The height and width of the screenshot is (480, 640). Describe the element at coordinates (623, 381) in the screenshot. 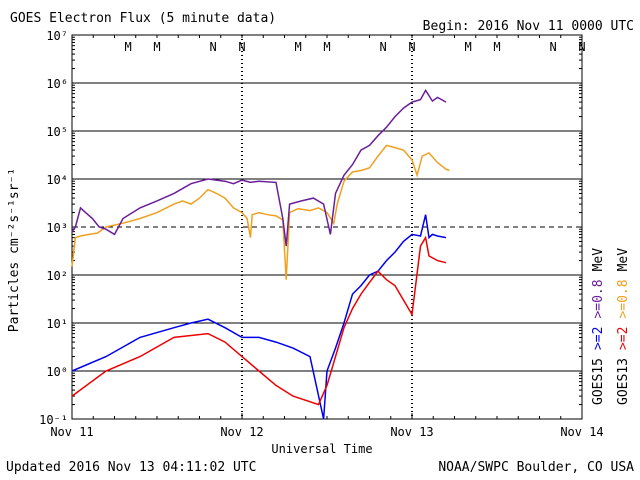

I see `legend-part: GOES13` at that location.